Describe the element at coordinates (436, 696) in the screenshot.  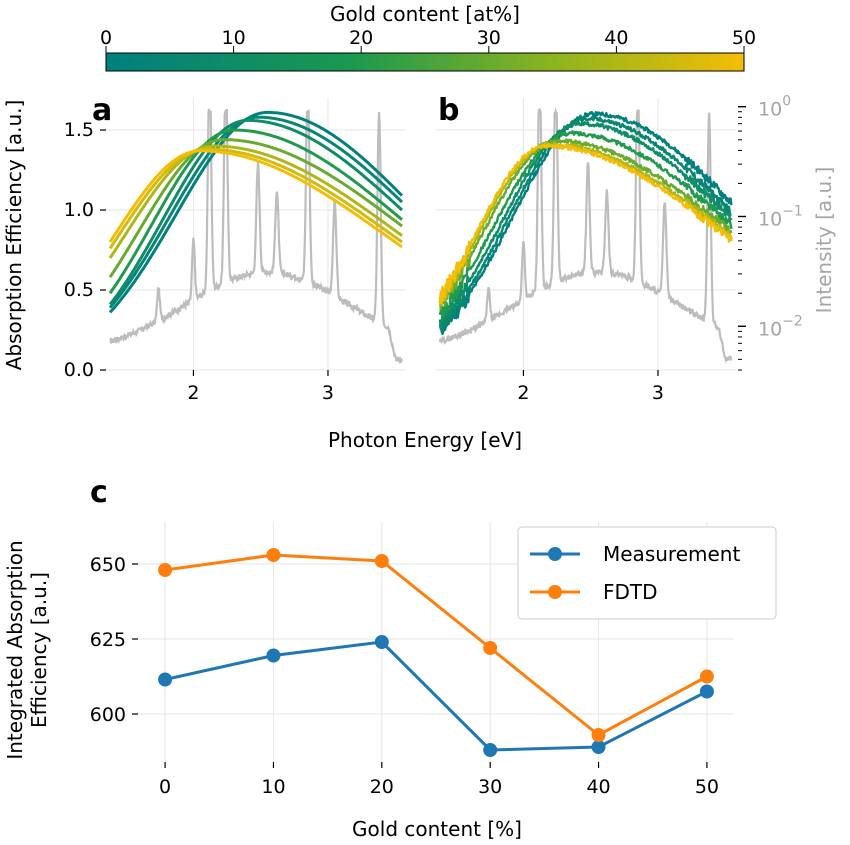
I see `series-line-measurement` at that location.